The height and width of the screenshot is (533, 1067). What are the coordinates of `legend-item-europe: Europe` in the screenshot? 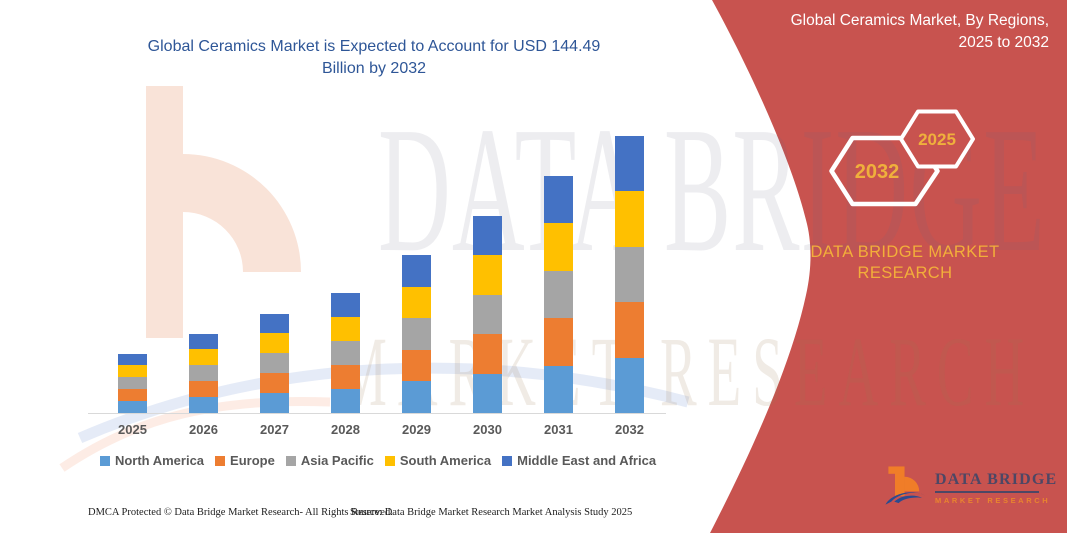 It's located at (245, 460).